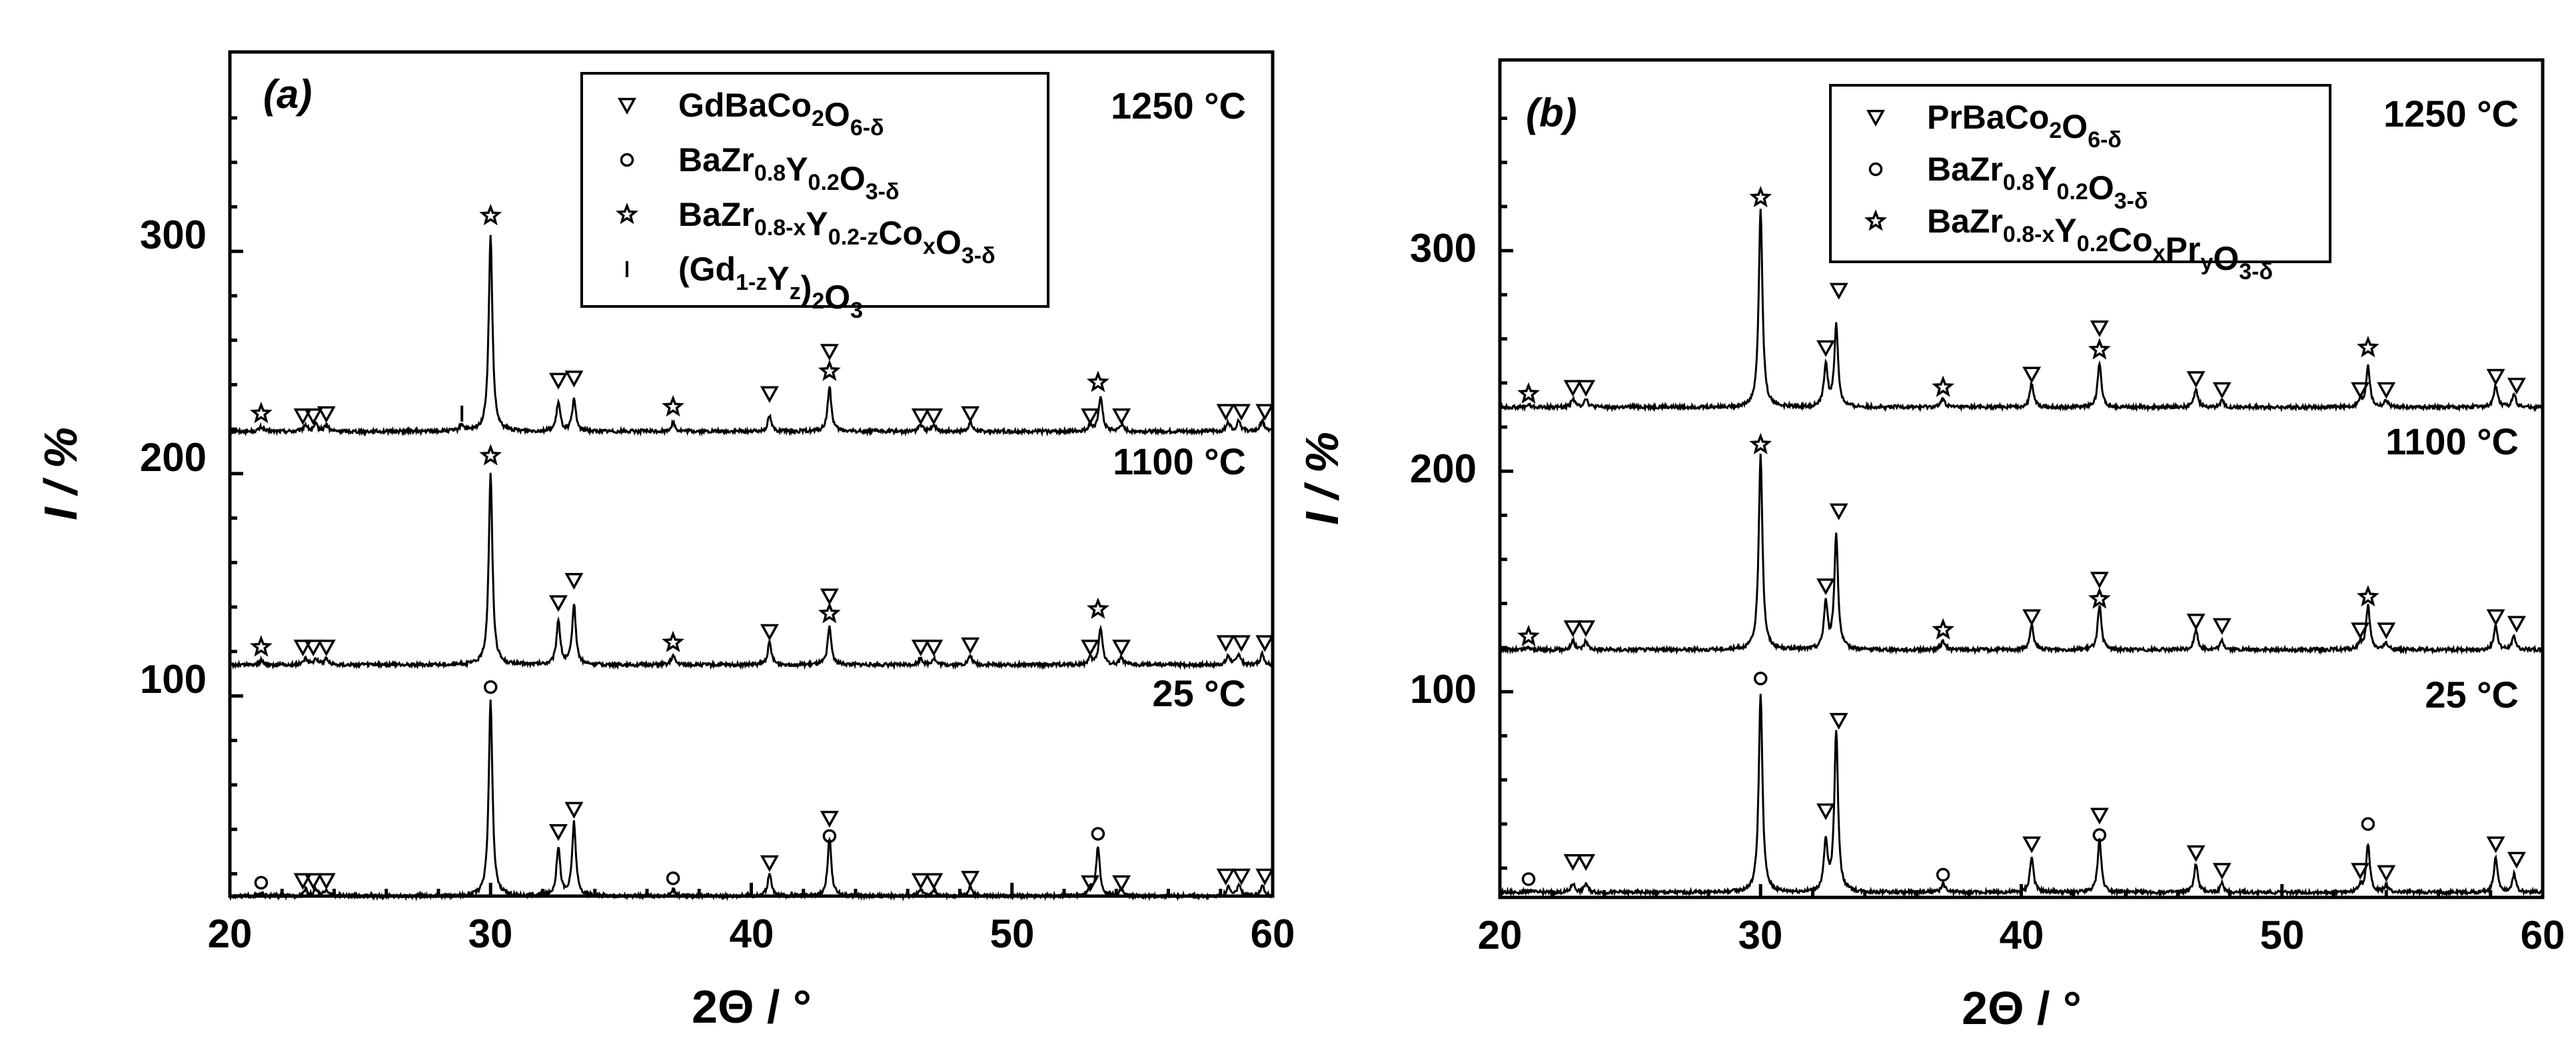  Describe the element at coordinates (237, 496) in the screenshot. I see `y-ticks` at that location.